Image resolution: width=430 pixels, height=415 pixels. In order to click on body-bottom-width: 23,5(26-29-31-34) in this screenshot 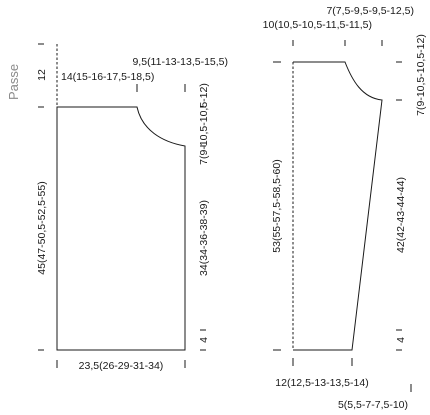, I will do `click(121, 366)`.